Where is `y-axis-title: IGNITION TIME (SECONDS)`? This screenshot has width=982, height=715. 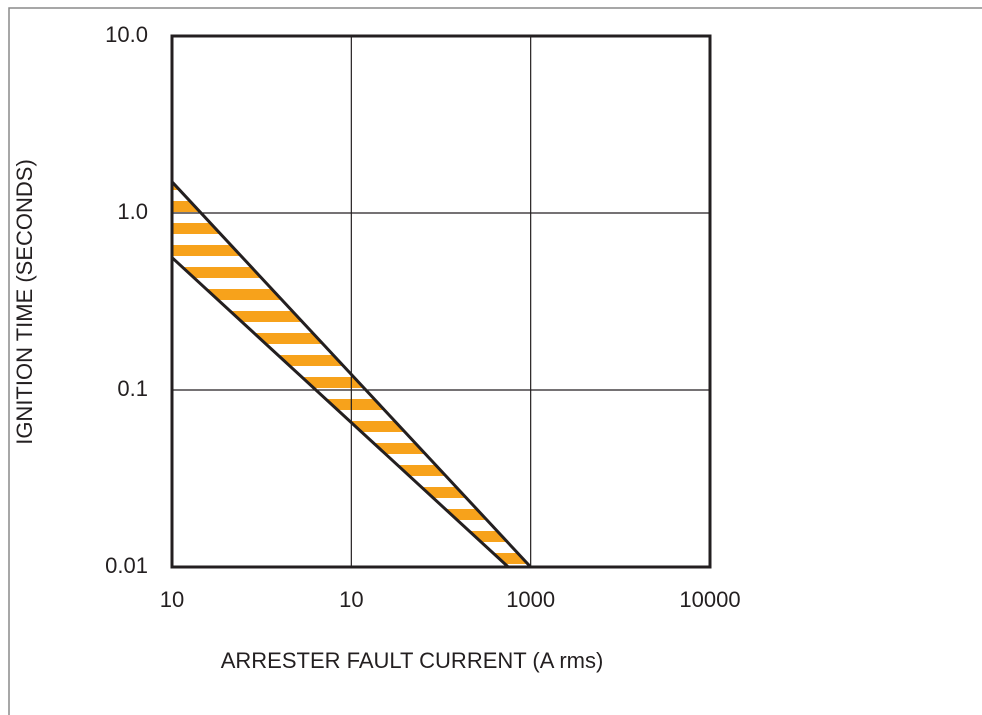
y-axis-title: IGNITION TIME (SECONDS) is located at coordinates (24, 302).